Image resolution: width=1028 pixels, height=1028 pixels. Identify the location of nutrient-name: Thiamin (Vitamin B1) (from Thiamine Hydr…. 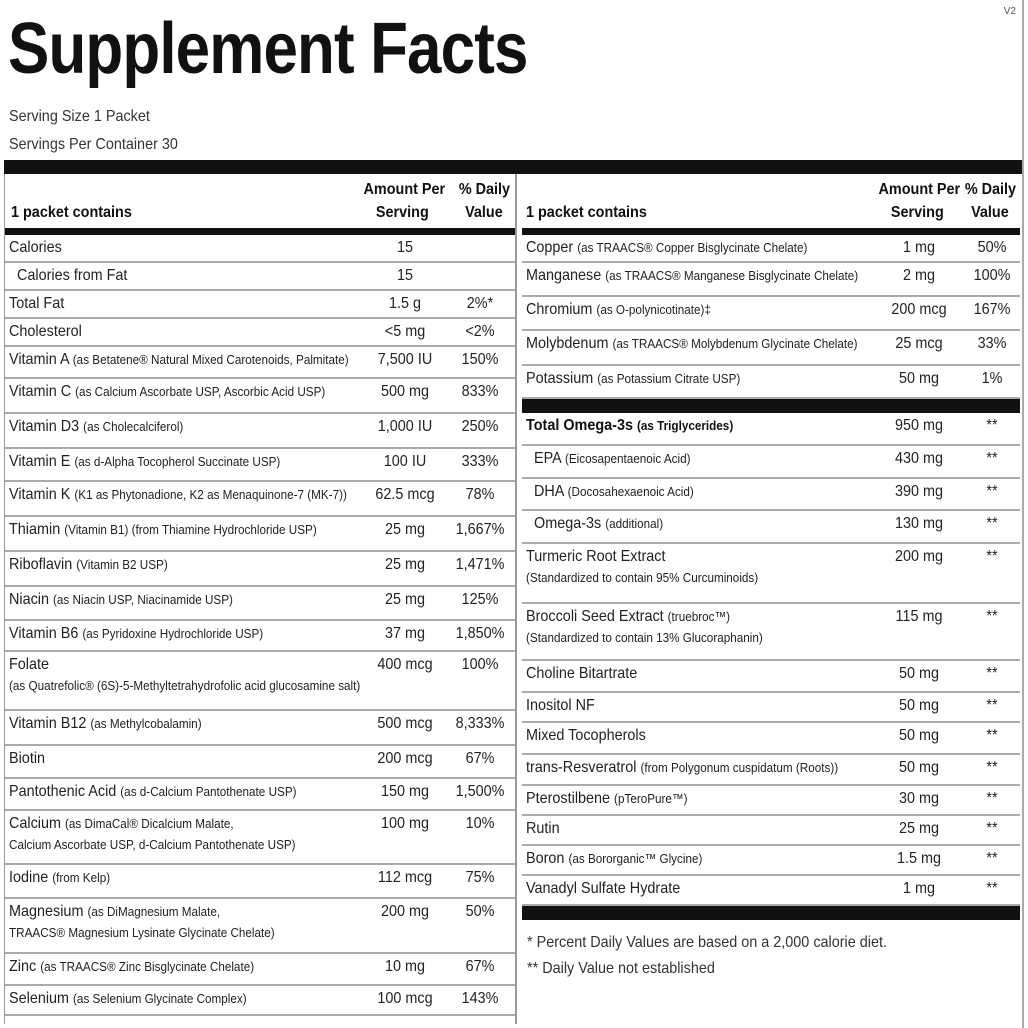
(163, 530).